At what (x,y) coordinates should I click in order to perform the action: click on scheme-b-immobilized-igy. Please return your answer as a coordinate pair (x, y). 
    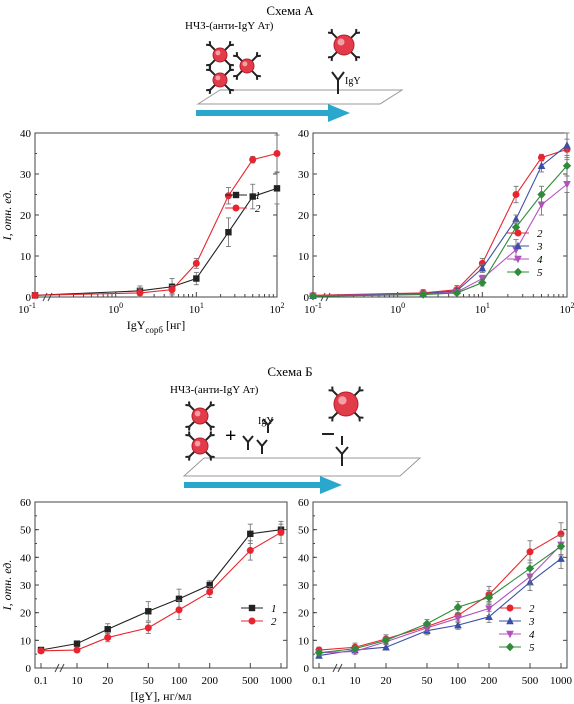
    Looking at the image, I should click on (335, 449).